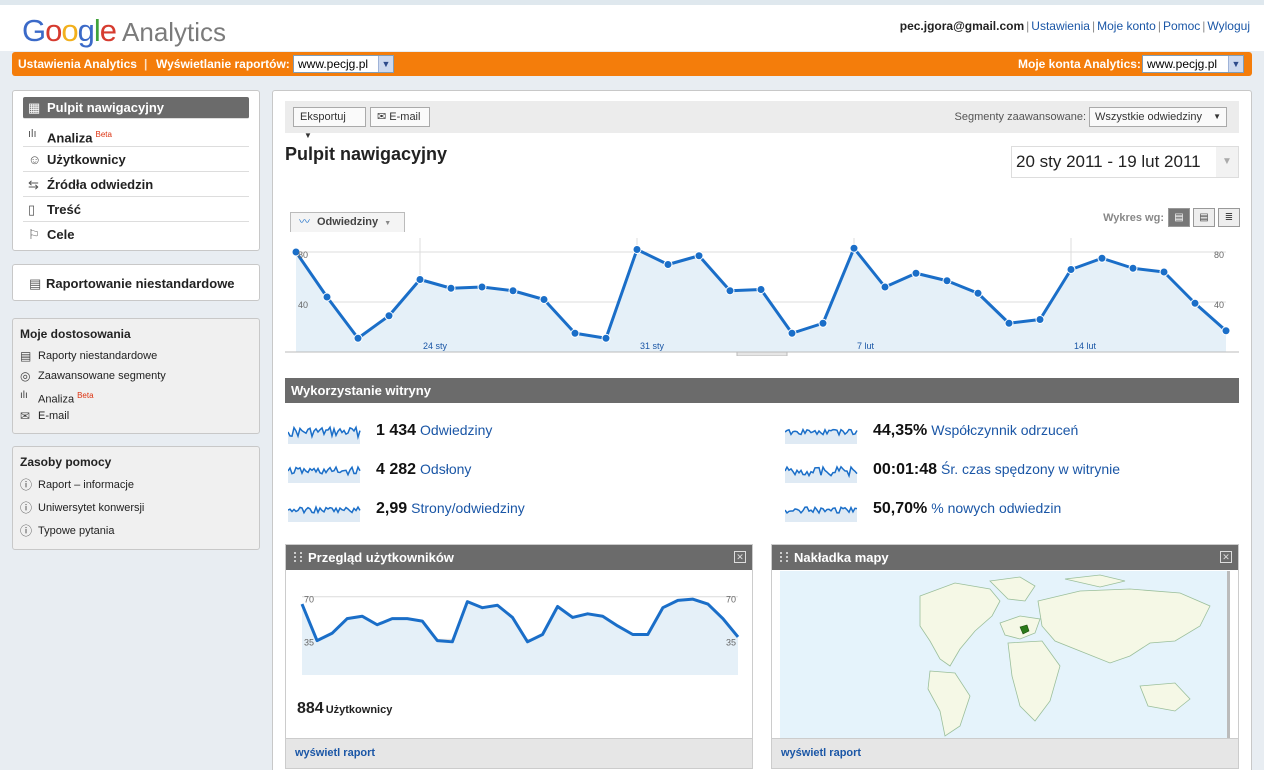  Describe the element at coordinates (136, 416) in the screenshot. I see `email-link: ✉ E-mail` at that location.